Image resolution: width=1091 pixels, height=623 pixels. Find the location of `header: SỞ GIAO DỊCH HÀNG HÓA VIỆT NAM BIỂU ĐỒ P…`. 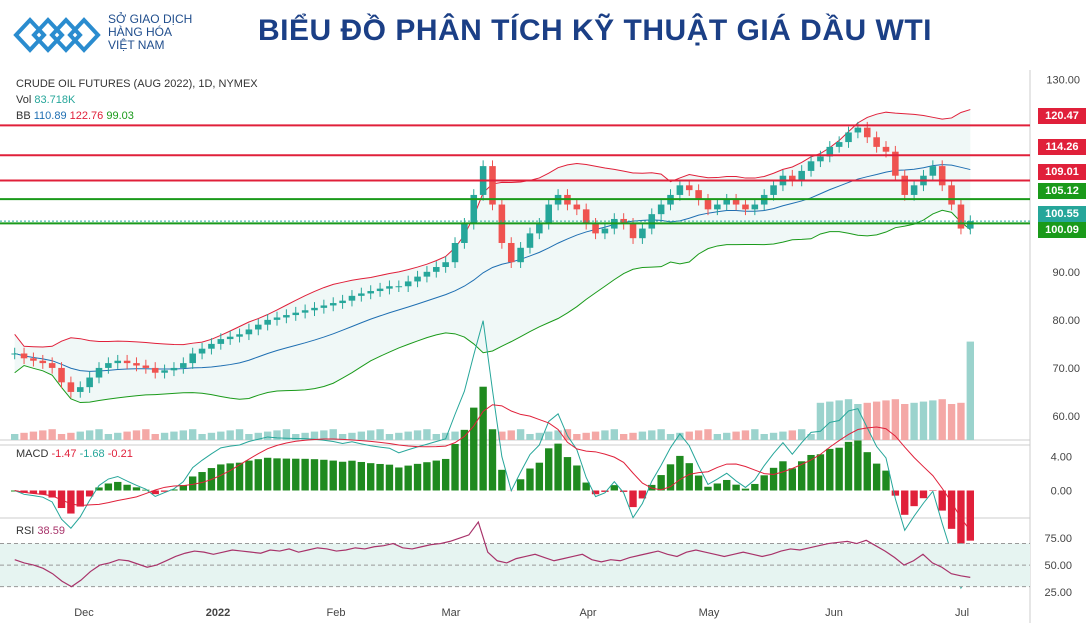

header: SỞ GIAO DỊCH HÀNG HÓA VIỆT NAM BIỂU ĐỒ P… is located at coordinates (545, 35).